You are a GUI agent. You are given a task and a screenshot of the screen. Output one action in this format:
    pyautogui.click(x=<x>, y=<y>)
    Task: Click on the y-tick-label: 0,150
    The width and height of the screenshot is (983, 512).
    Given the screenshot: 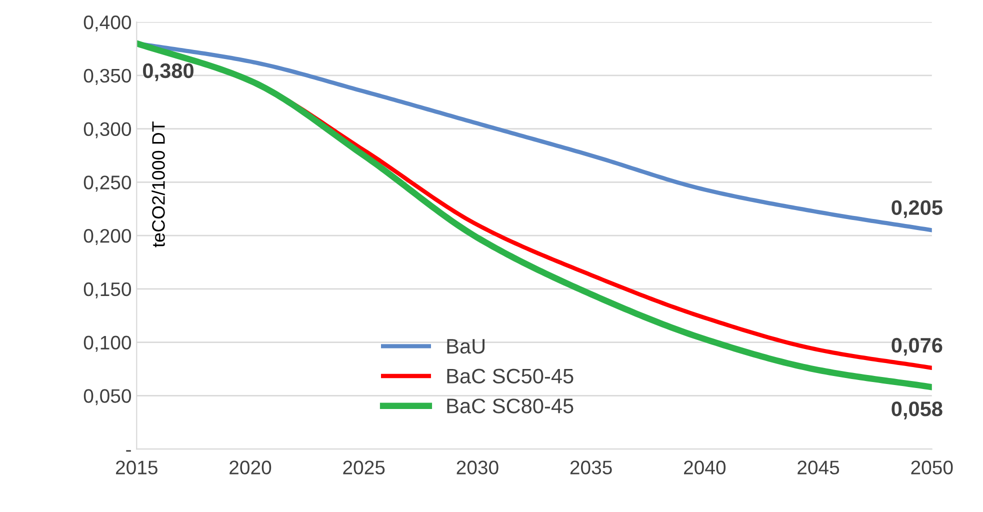 What is the action you would take?
    pyautogui.click(x=108, y=290)
    